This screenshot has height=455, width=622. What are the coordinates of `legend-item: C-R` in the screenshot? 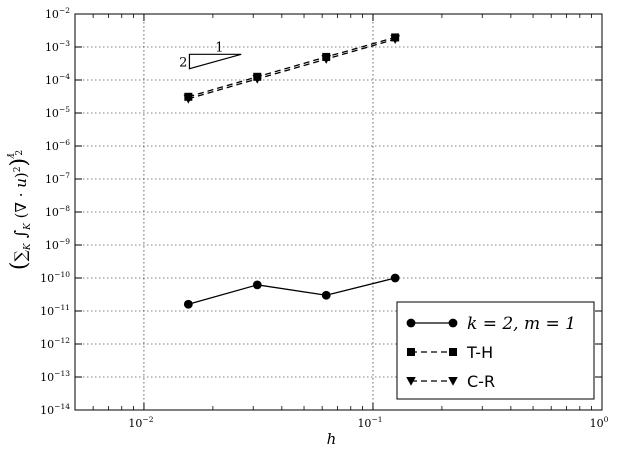 It's located at (450, 381).